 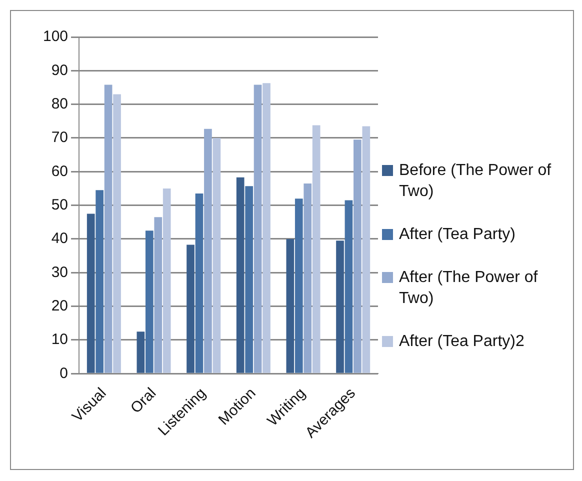 What do you see at coordinates (59, 171) in the screenshot?
I see `y-tick-label: 60` at bounding box center [59, 171].